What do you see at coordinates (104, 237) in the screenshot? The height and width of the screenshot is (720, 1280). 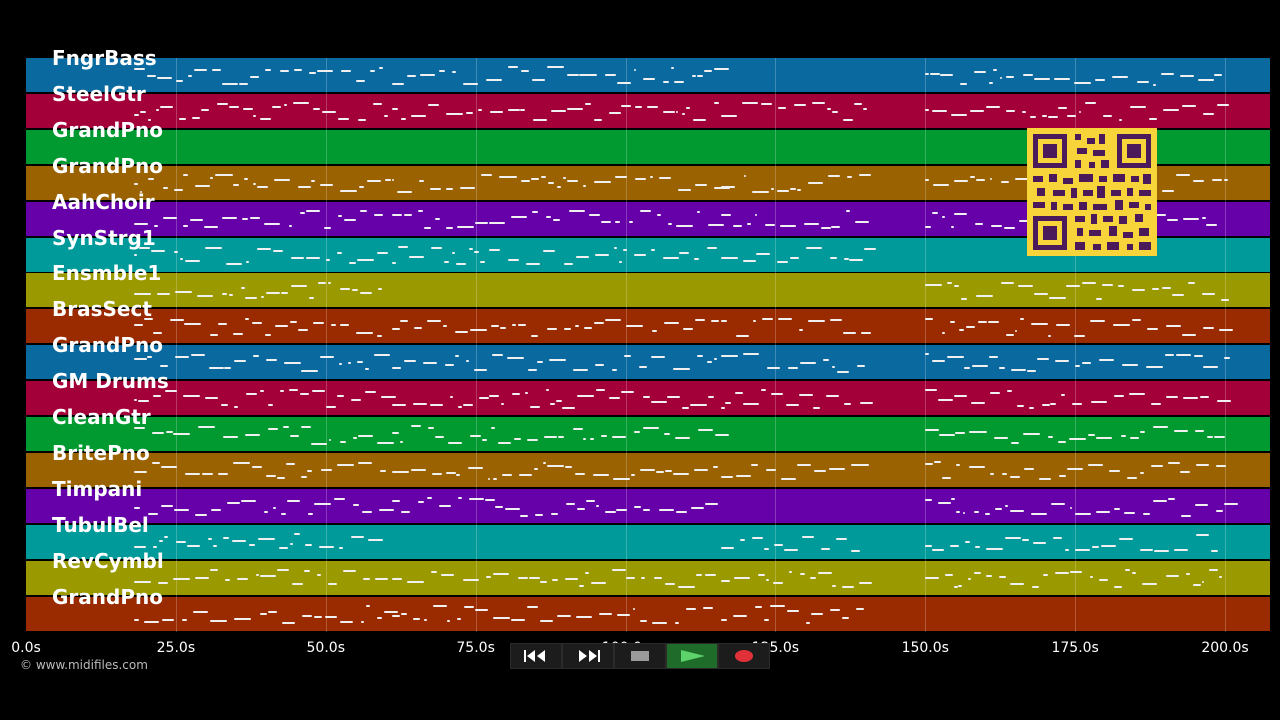 I see `track-label: SynStrg1` at bounding box center [104, 237].